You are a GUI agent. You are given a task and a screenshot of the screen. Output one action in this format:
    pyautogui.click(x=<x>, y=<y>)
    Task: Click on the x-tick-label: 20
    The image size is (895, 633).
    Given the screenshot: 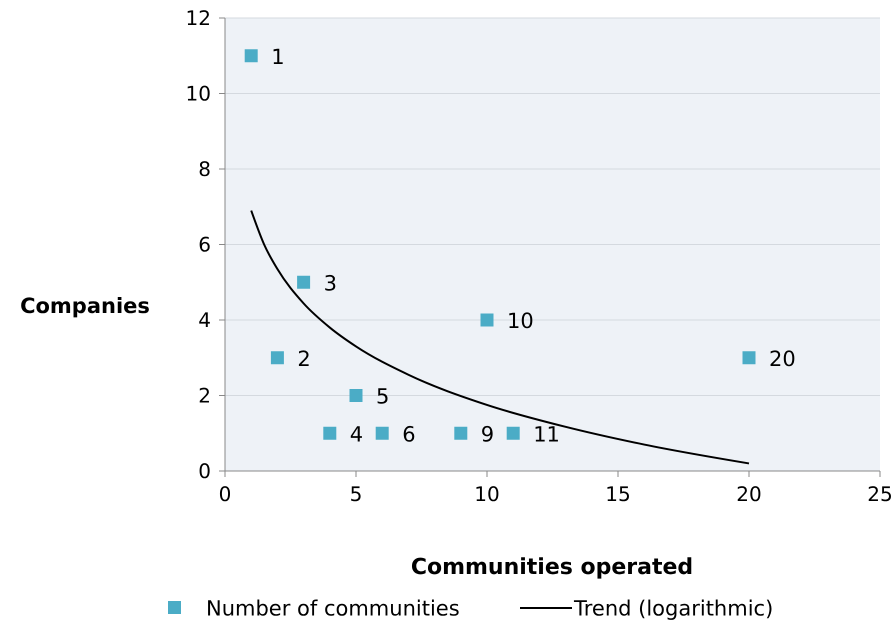 What is the action you would take?
    pyautogui.click(x=749, y=494)
    